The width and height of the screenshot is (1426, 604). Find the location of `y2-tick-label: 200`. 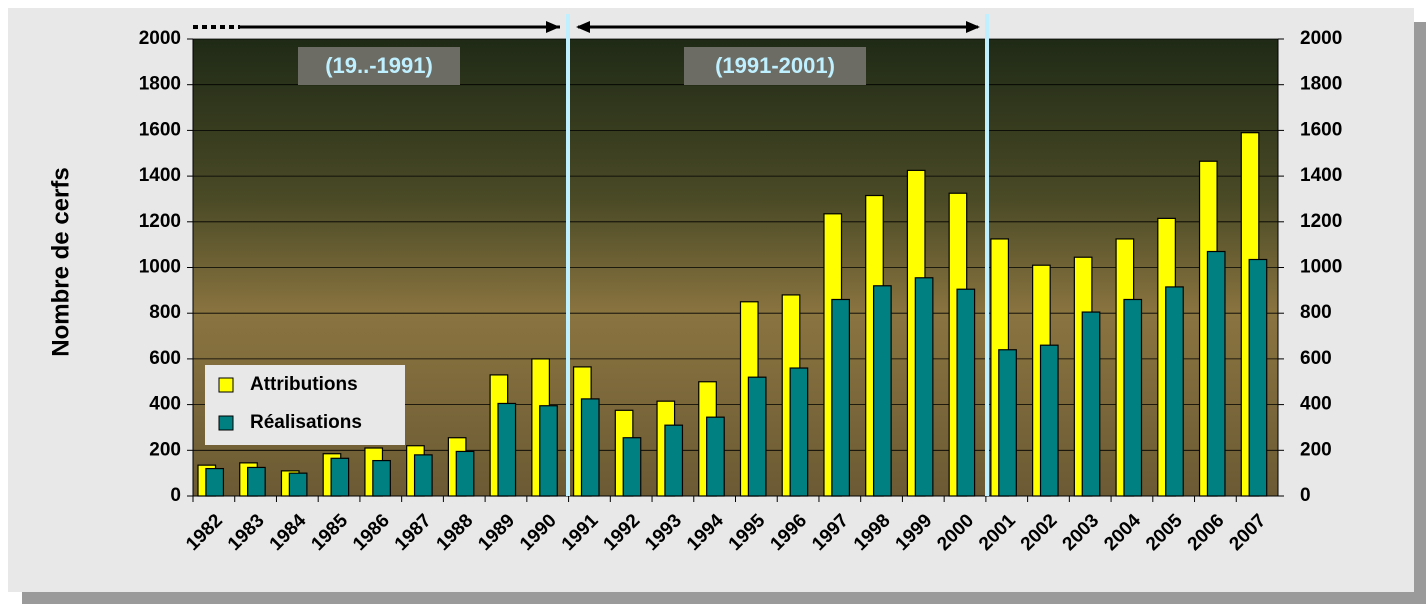

y2-tick-label: 200 is located at coordinates (1316, 449).